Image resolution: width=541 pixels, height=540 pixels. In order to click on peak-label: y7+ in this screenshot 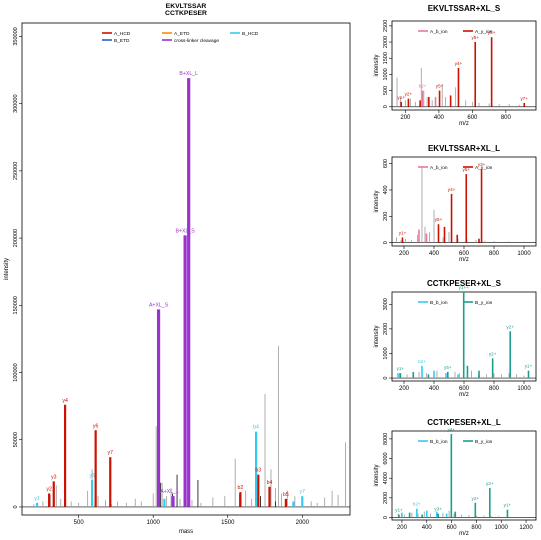, I will do `click(525, 98)`.